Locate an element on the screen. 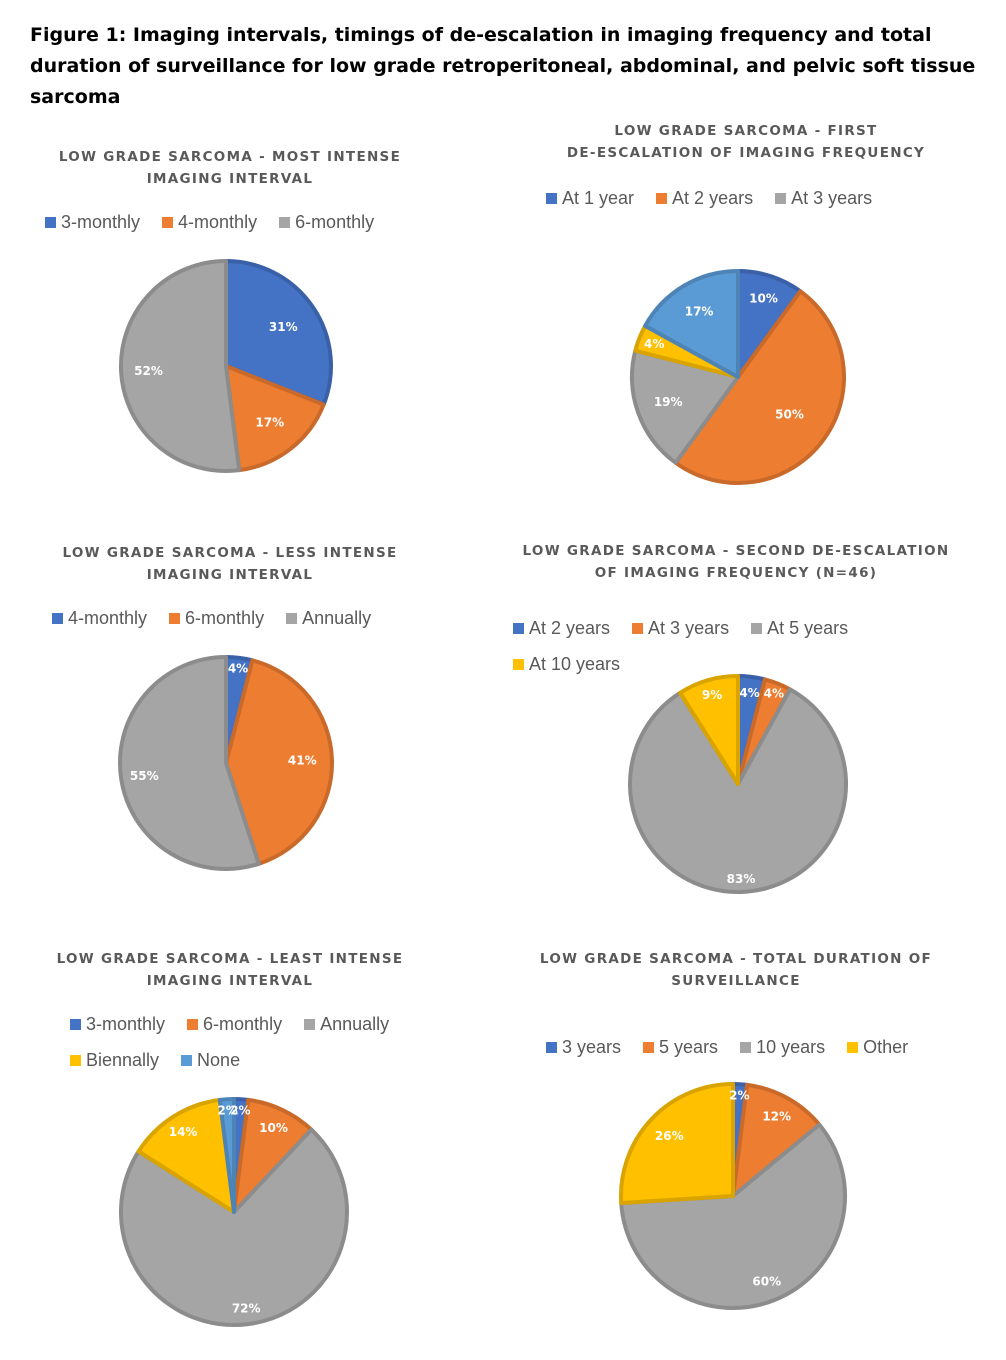  legend-label: 5 years is located at coordinates (689, 1047).